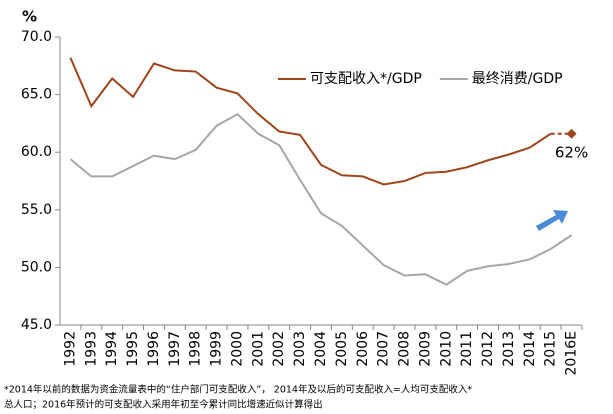 The width and height of the screenshot is (613, 414). Describe the element at coordinates (279, 349) in the screenshot. I see `x-tick-label: 2002` at that location.